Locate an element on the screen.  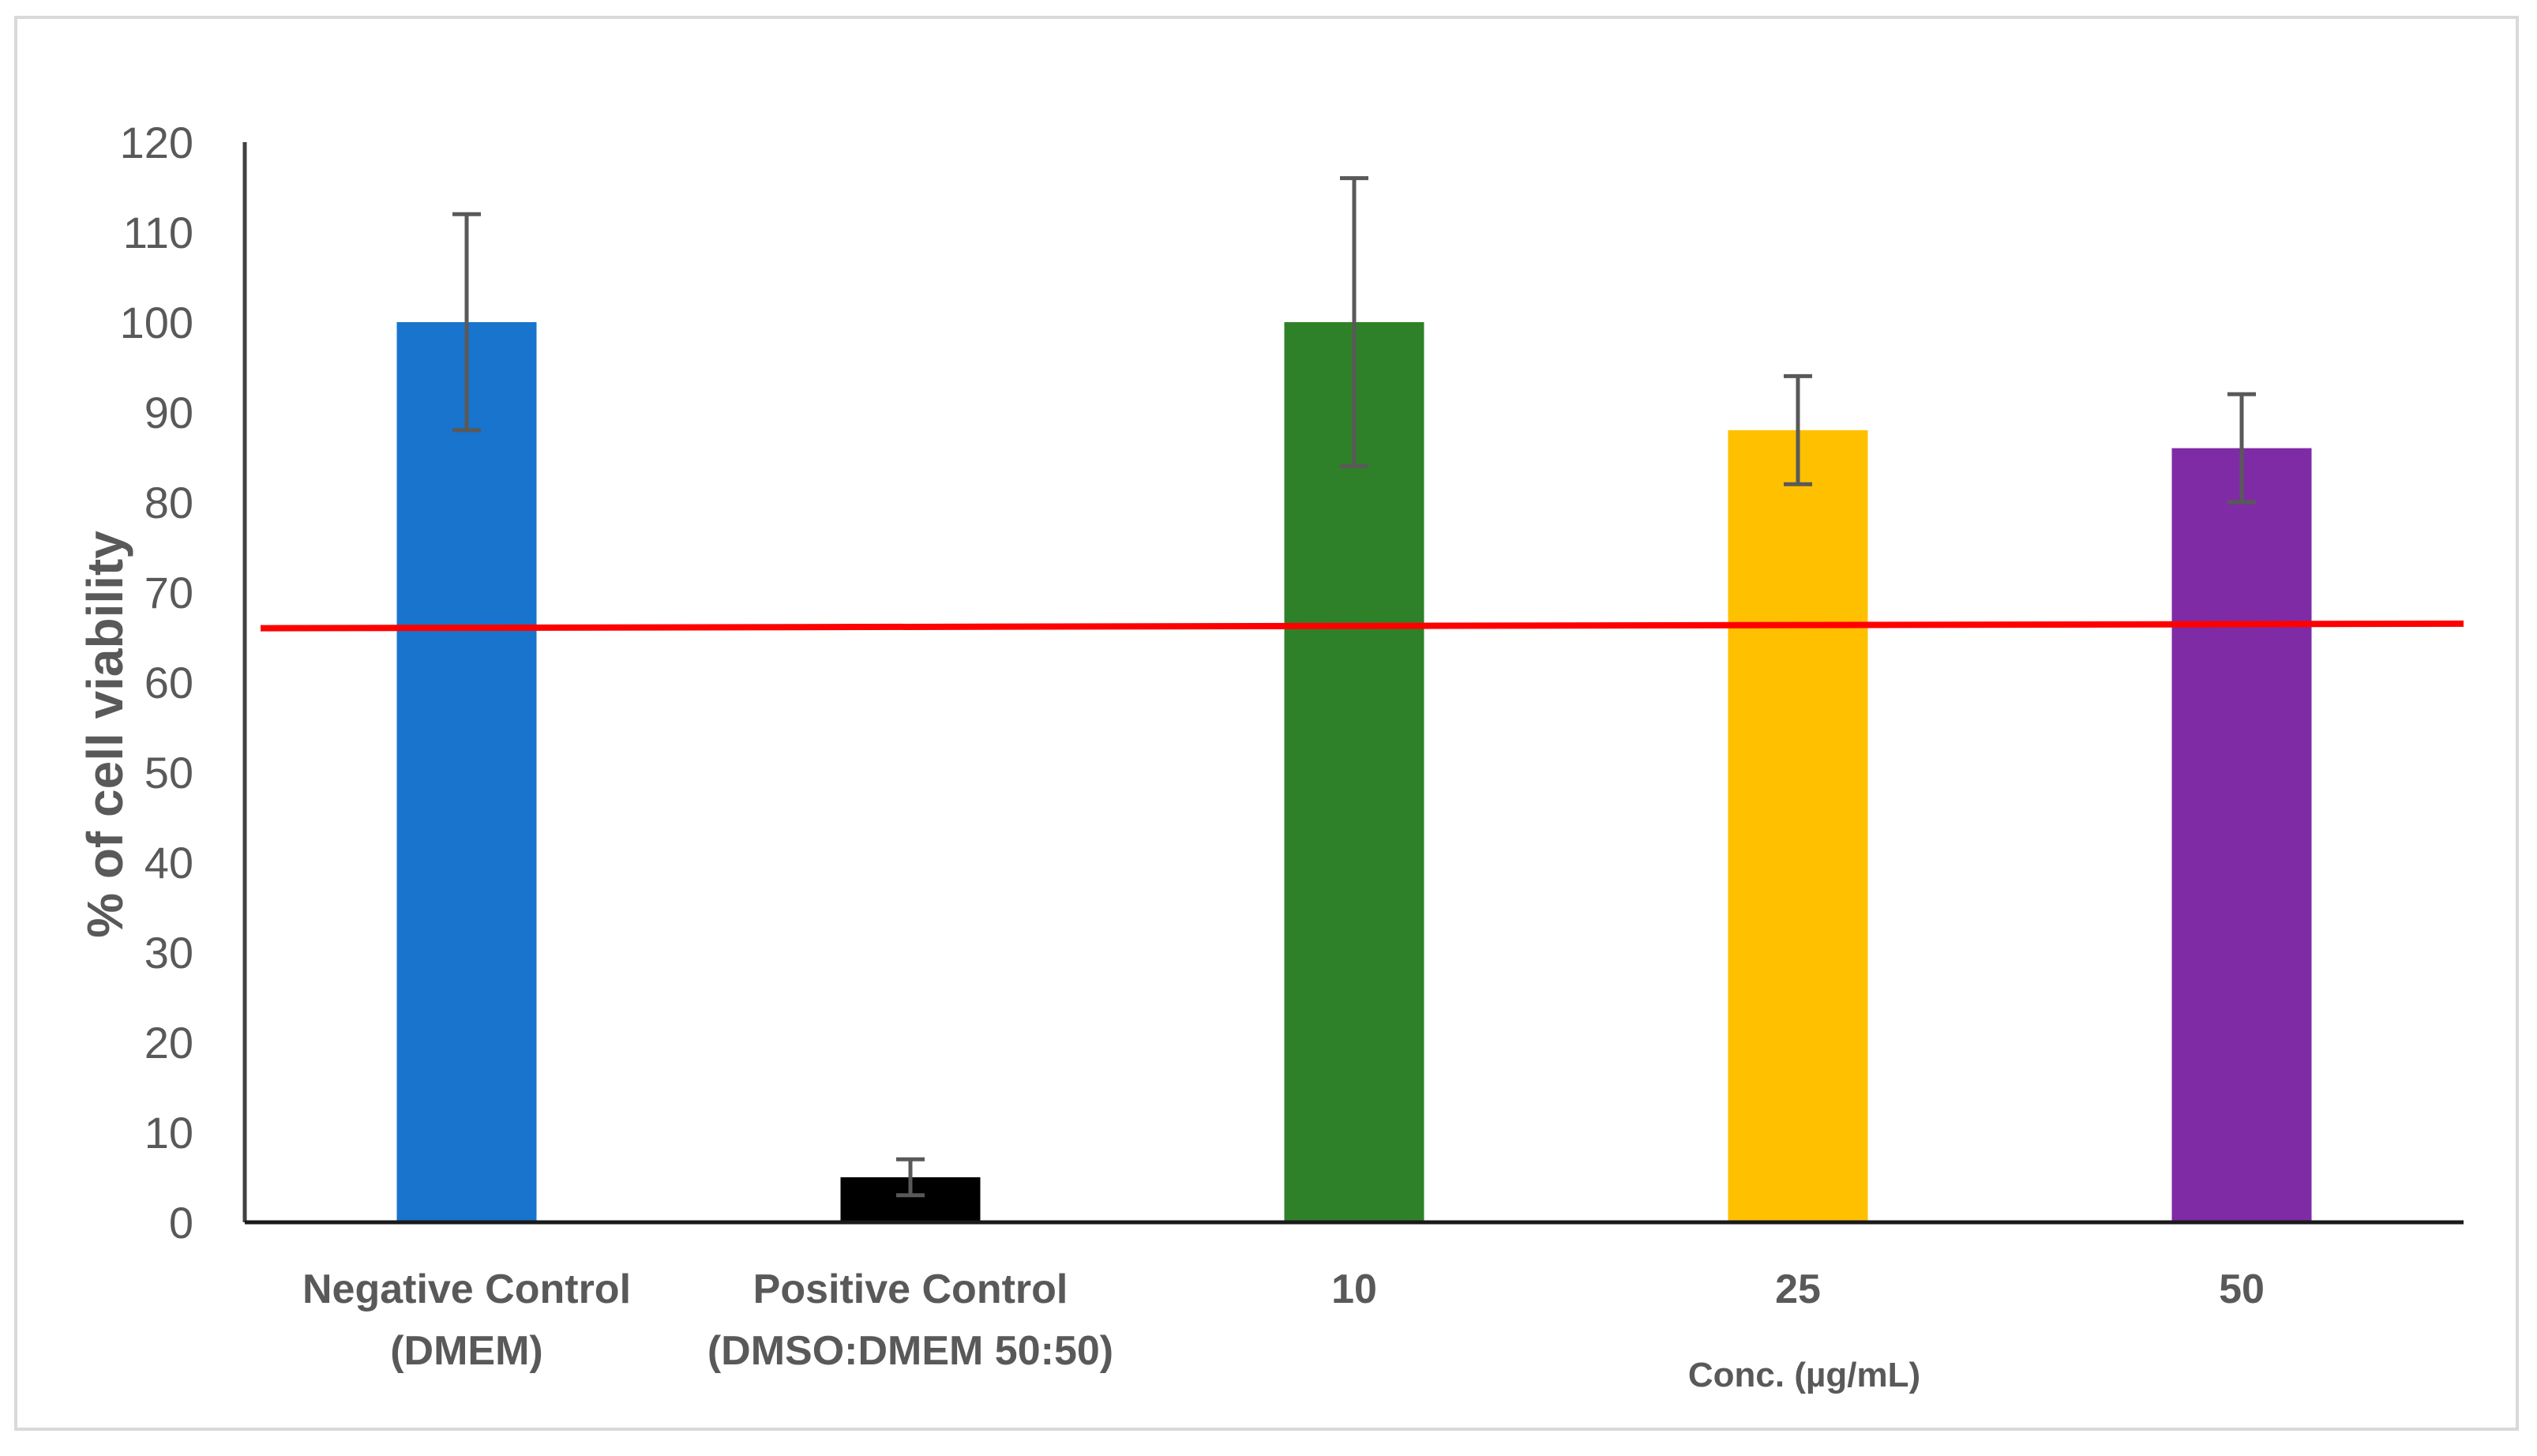
category-label: Negative Control is located at coordinates (467, 1289).